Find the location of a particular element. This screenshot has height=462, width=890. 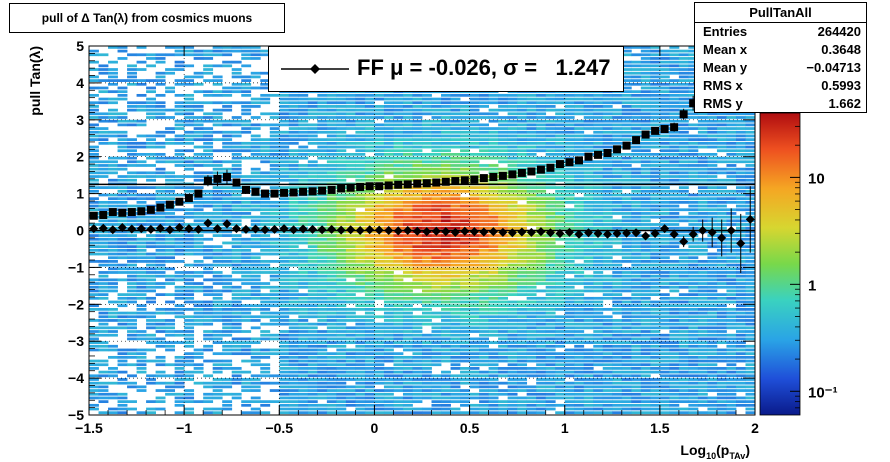

z-tick-label: 1 is located at coordinates (812, 285).